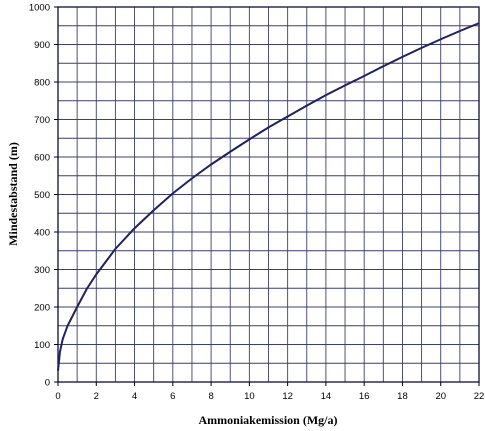  I want to click on x-tick-label: 14, so click(326, 396).